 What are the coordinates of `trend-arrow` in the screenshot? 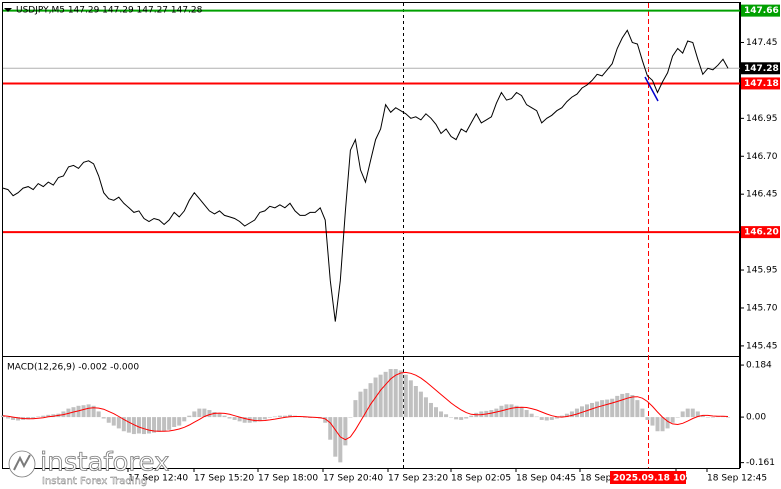 It's located at (651, 89).